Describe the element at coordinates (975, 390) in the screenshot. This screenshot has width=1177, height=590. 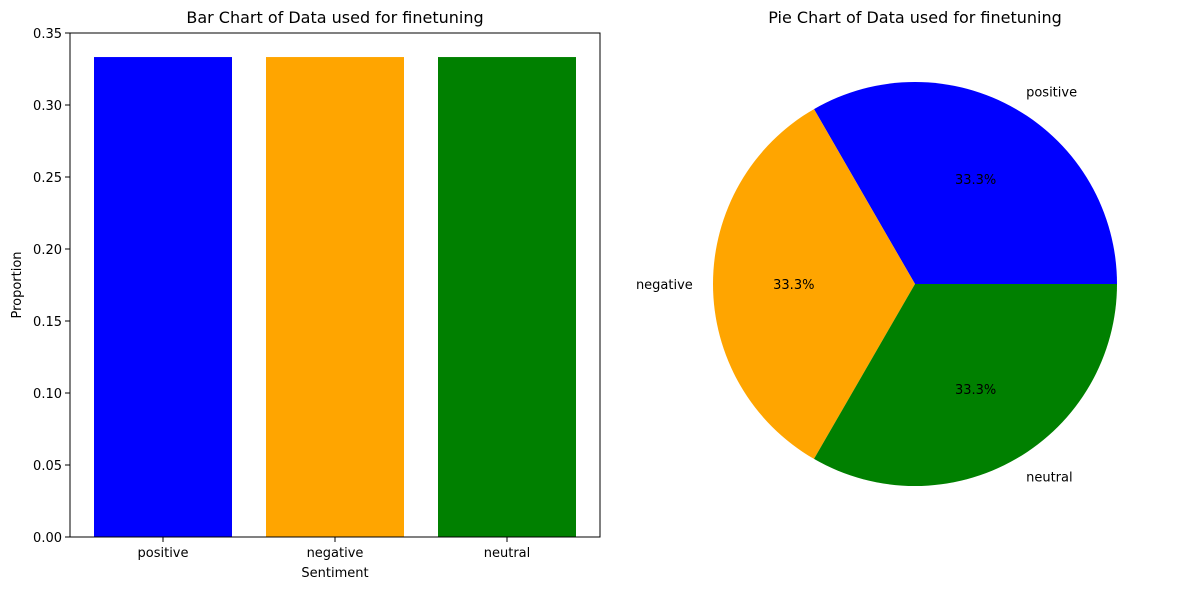
I see `pie-pct-neutral: 33.3%` at that location.